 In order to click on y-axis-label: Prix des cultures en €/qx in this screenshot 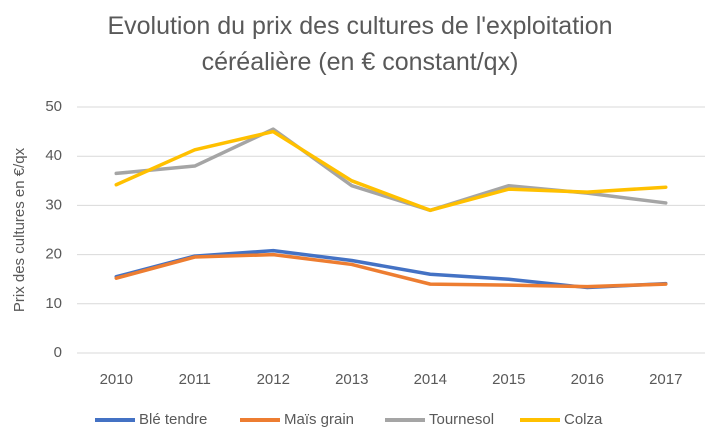, I will do `click(19, 229)`.